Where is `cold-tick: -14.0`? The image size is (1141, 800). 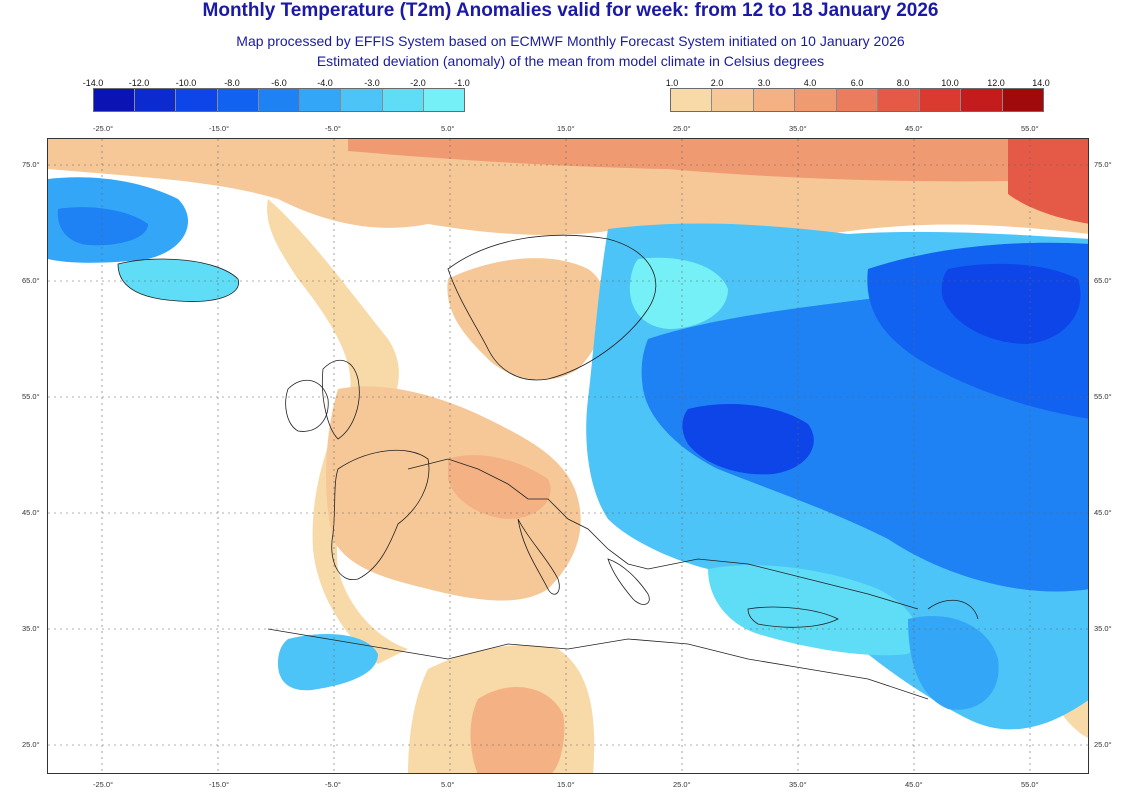
cold-tick: -14.0 is located at coordinates (93, 83).